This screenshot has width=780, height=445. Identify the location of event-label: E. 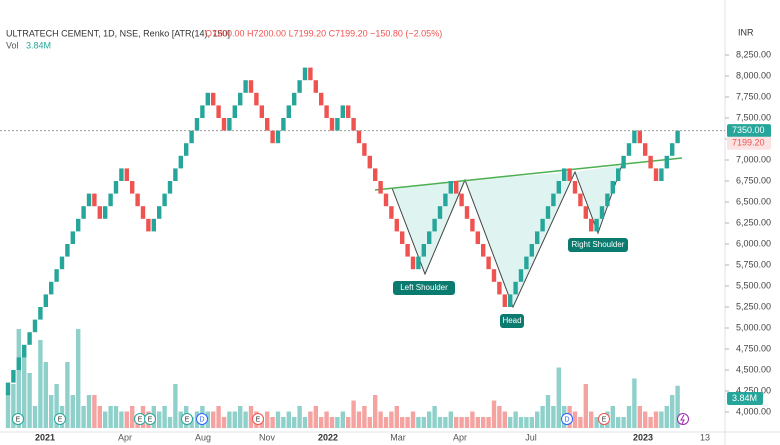
(140, 419).